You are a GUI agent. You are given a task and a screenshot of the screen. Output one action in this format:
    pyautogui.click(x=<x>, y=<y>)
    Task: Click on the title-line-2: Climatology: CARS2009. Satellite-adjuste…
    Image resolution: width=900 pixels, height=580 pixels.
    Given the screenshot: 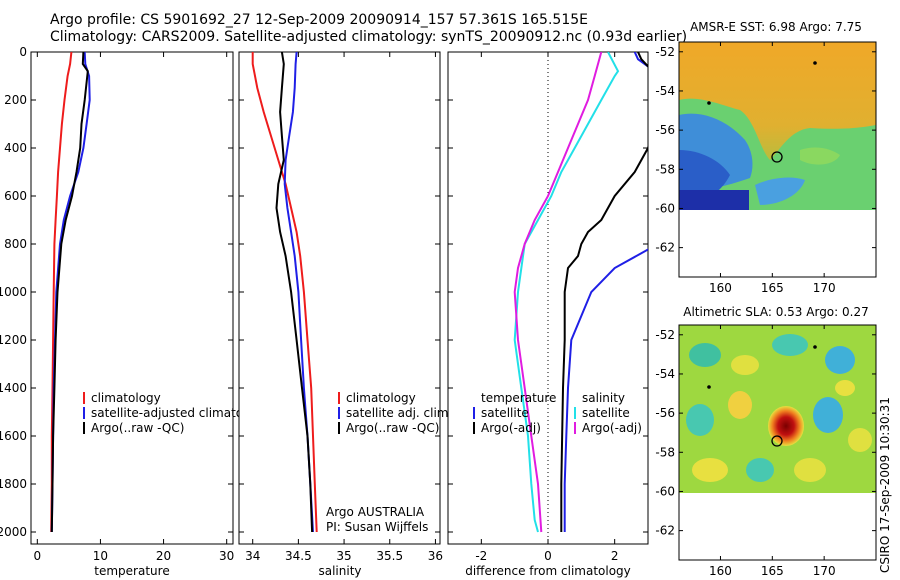 What is the action you would take?
    pyautogui.click(x=369, y=37)
    